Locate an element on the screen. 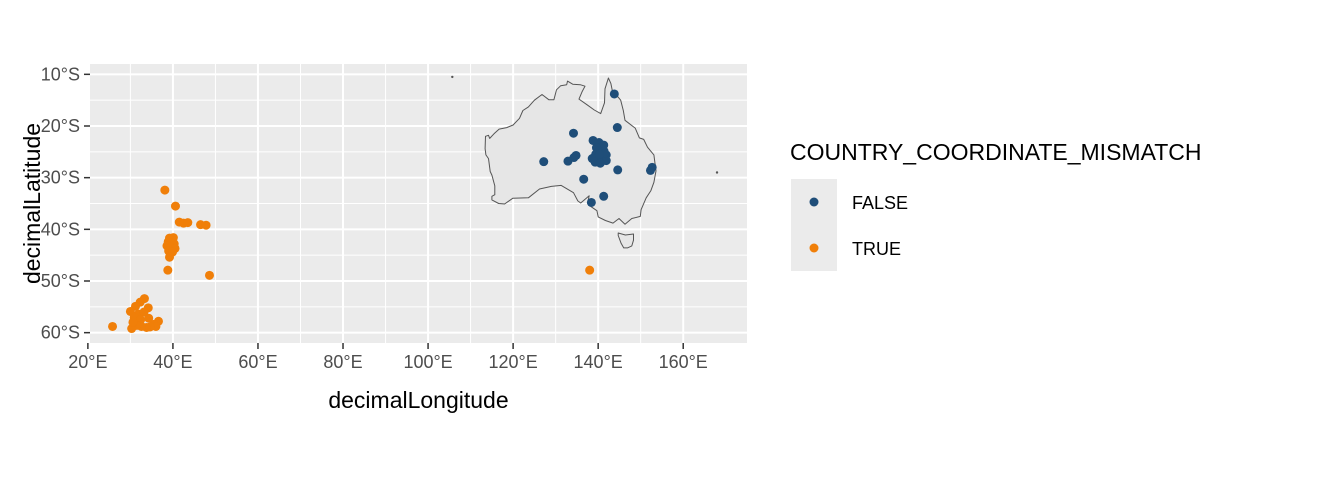 This screenshot has width=1344, height=480. y-tick-label: 40°S is located at coordinates (60, 229).